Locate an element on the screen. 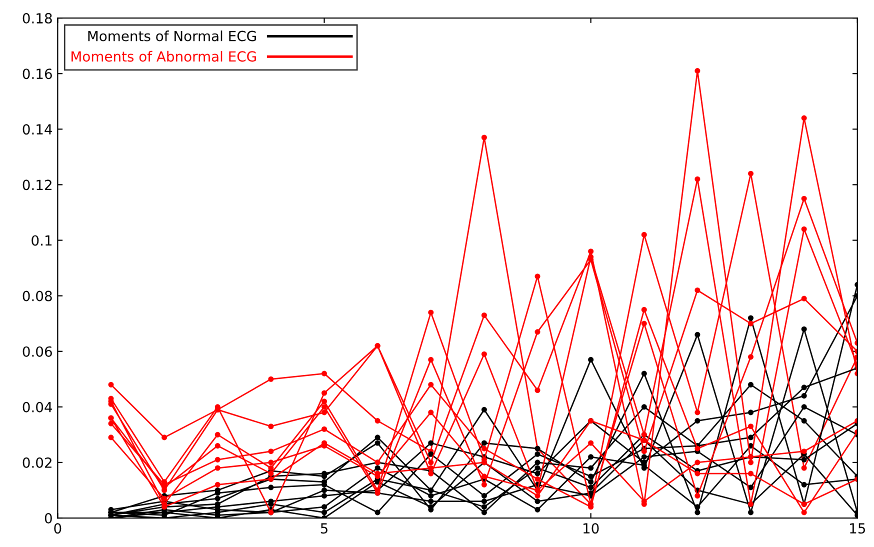  y-tick-label: 0.12 is located at coordinates (37, 185).